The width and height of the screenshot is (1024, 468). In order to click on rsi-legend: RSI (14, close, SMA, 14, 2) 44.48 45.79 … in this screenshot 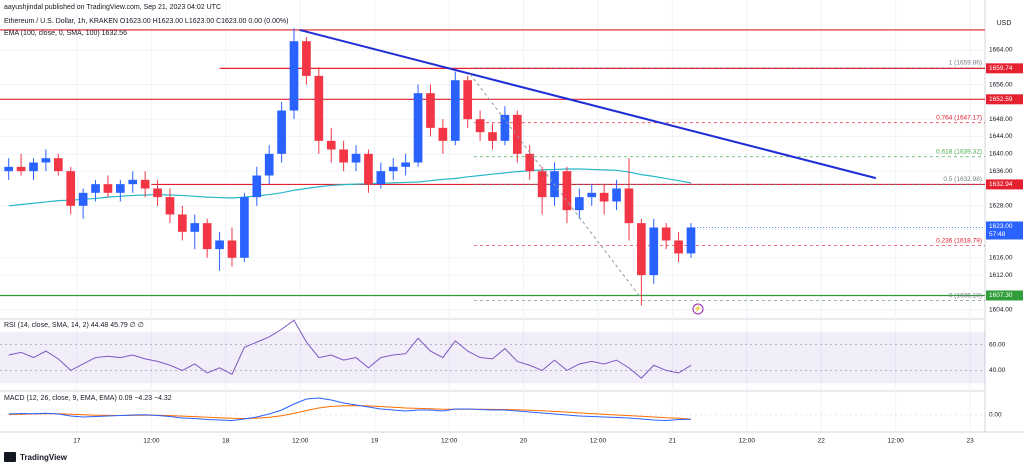, I will do `click(74, 325)`.